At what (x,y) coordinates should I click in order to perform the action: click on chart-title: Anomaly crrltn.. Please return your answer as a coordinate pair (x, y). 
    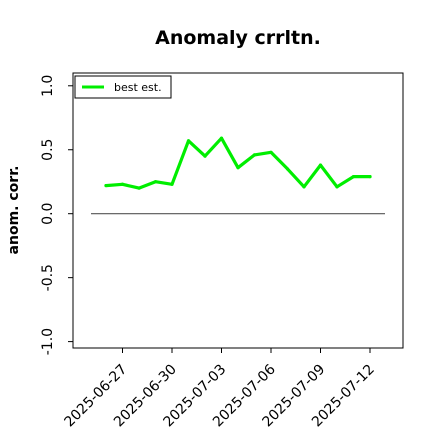
    Looking at the image, I should click on (238, 38).